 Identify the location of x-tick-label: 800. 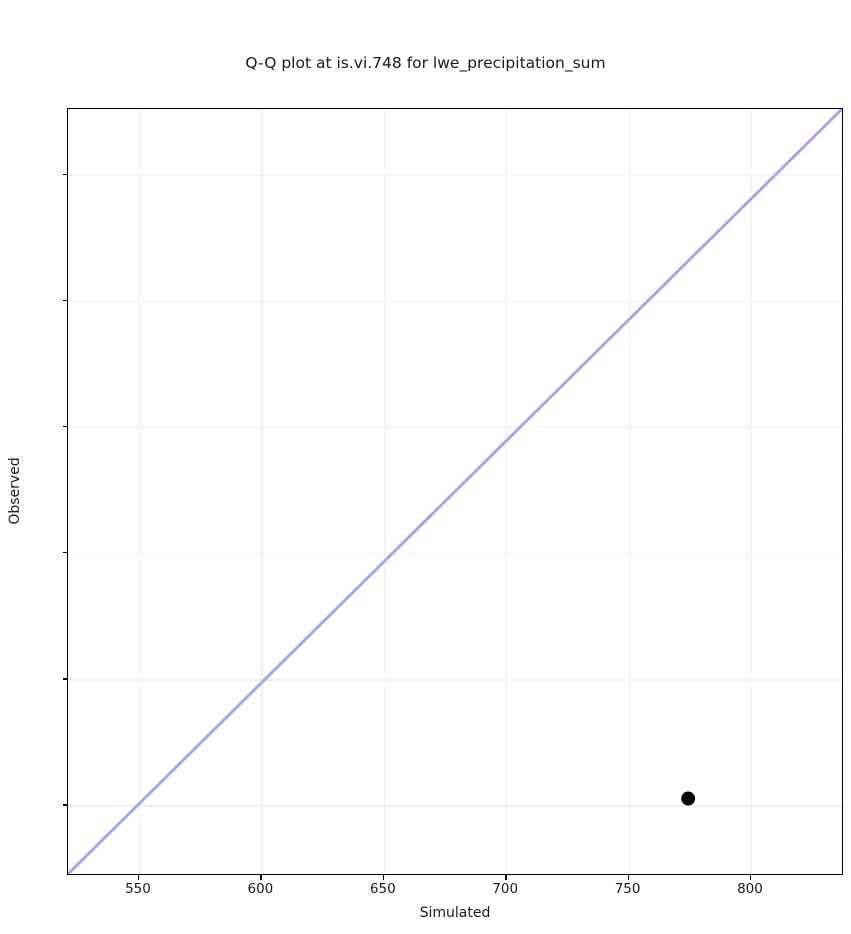
(750, 889).